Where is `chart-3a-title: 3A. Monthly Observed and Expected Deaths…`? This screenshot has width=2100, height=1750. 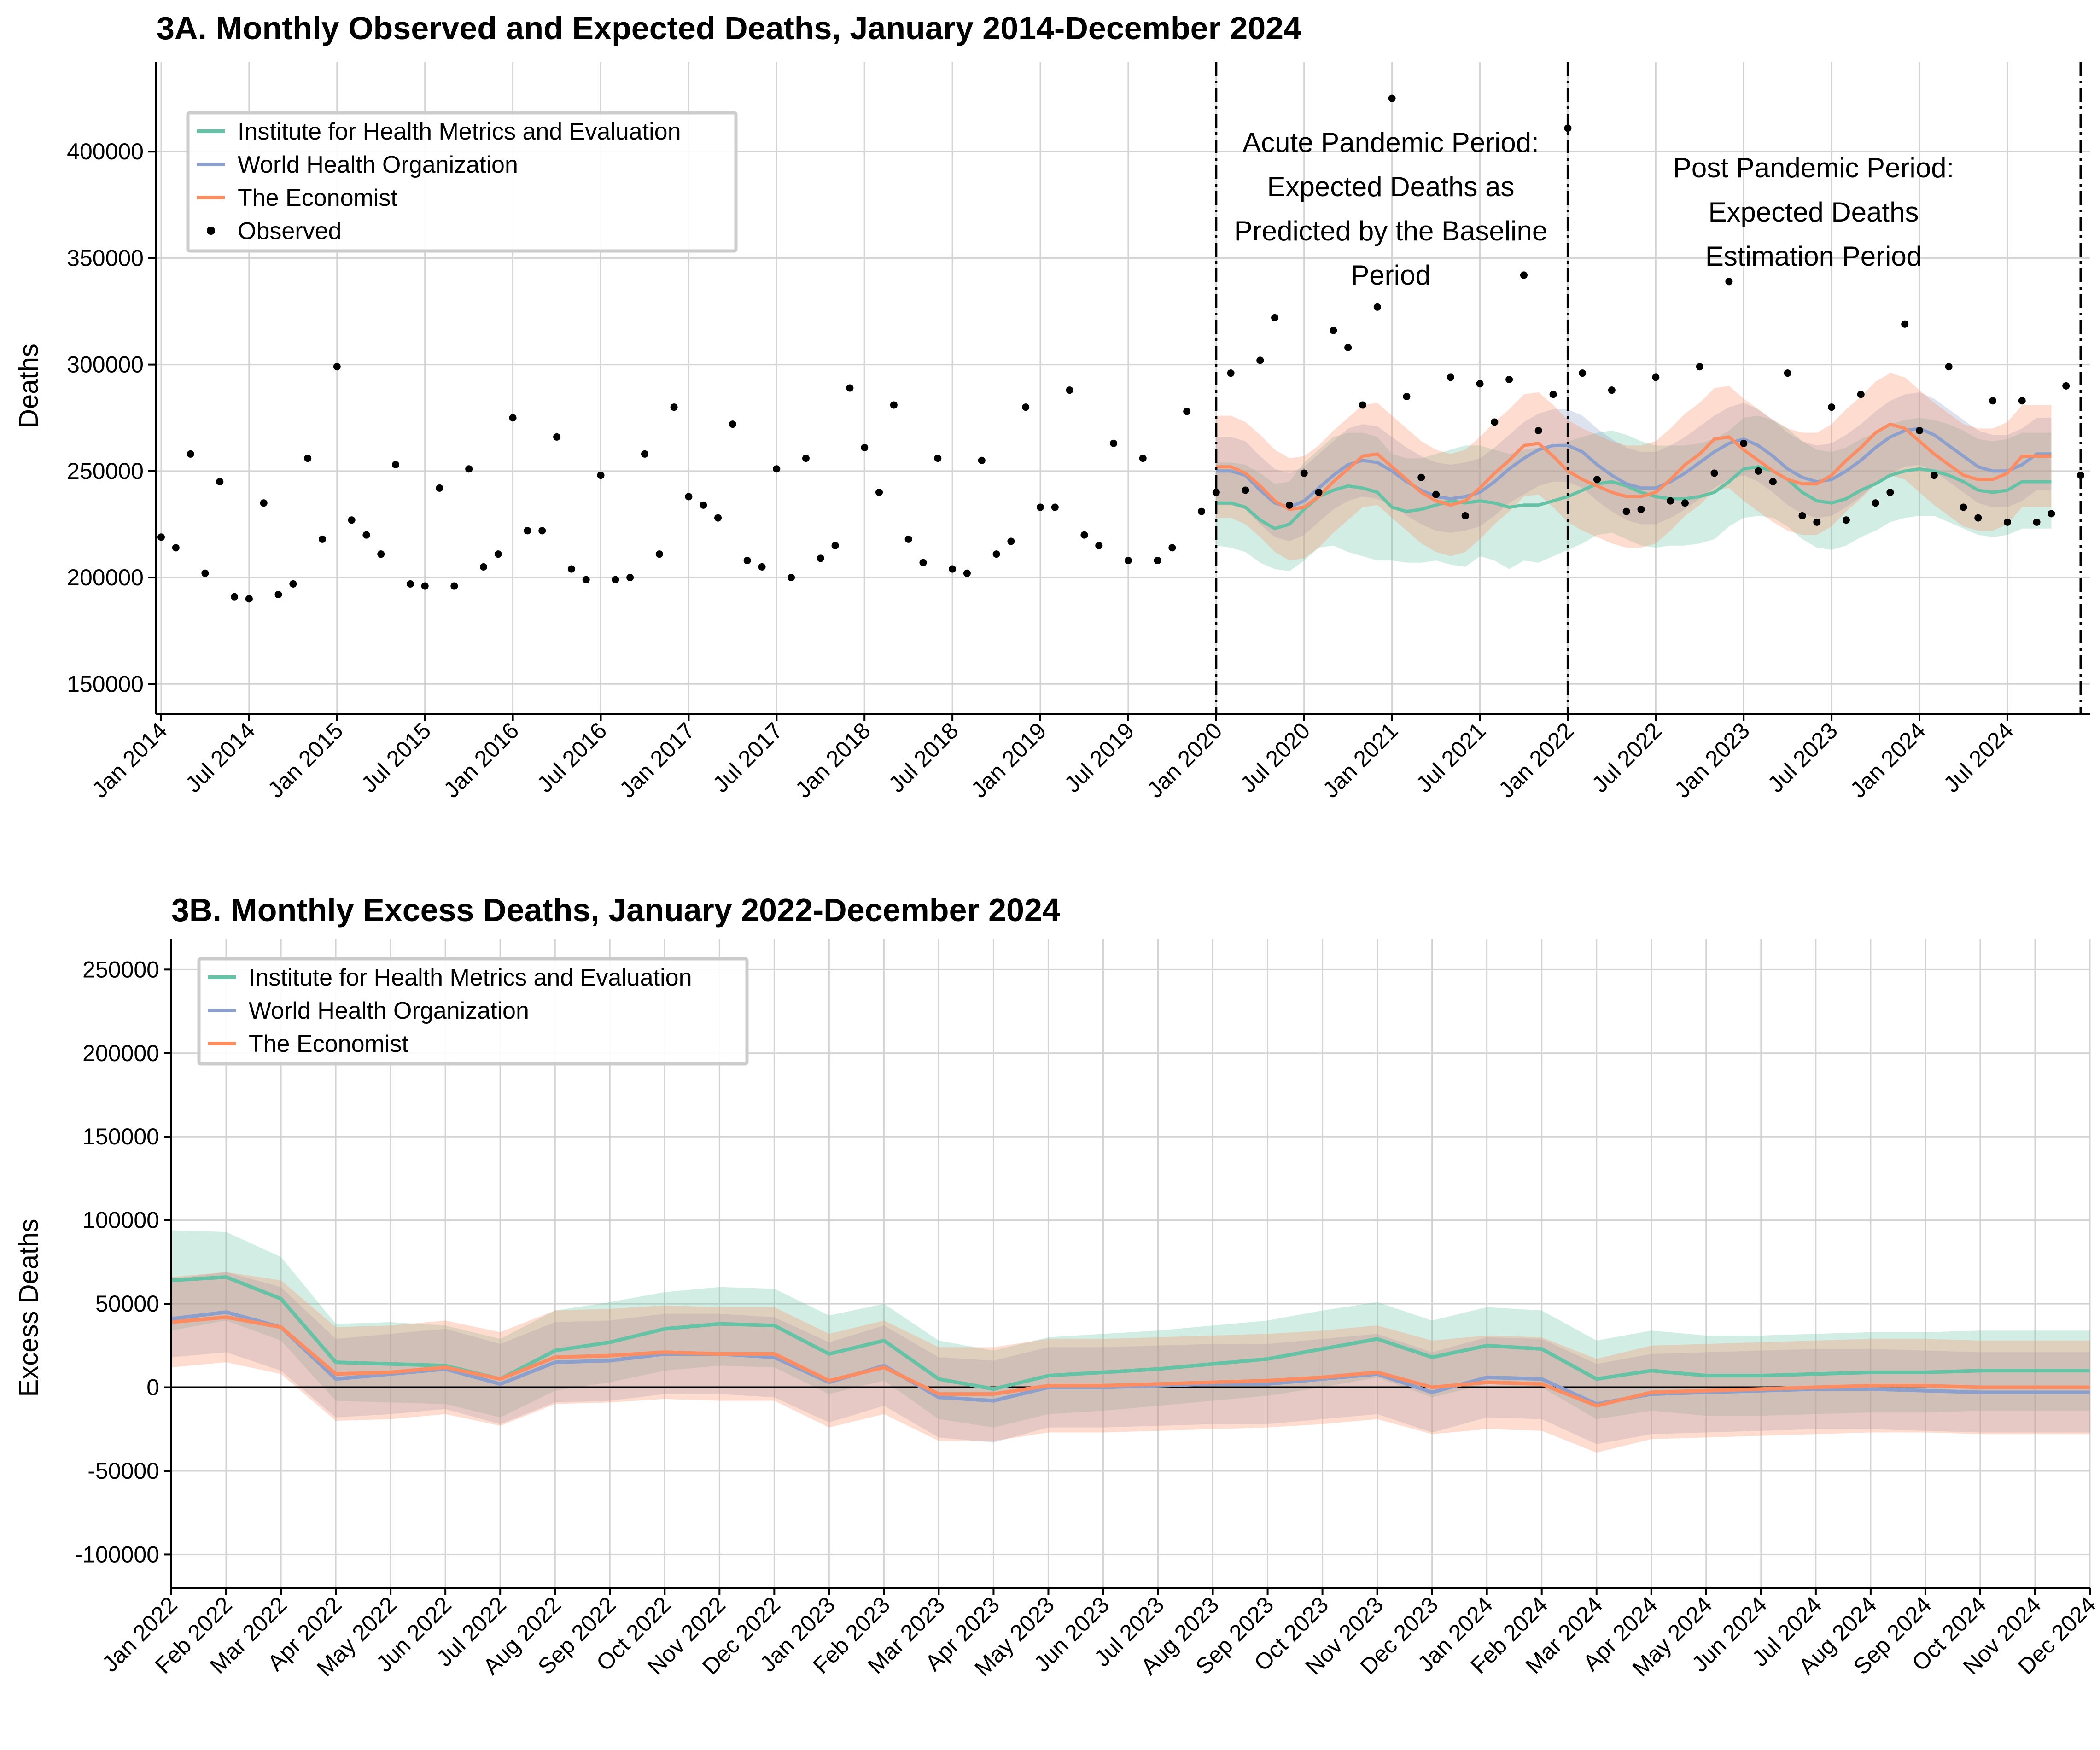
chart-3a-title: 3A. Monthly Observed and Expected Deaths… is located at coordinates (729, 28).